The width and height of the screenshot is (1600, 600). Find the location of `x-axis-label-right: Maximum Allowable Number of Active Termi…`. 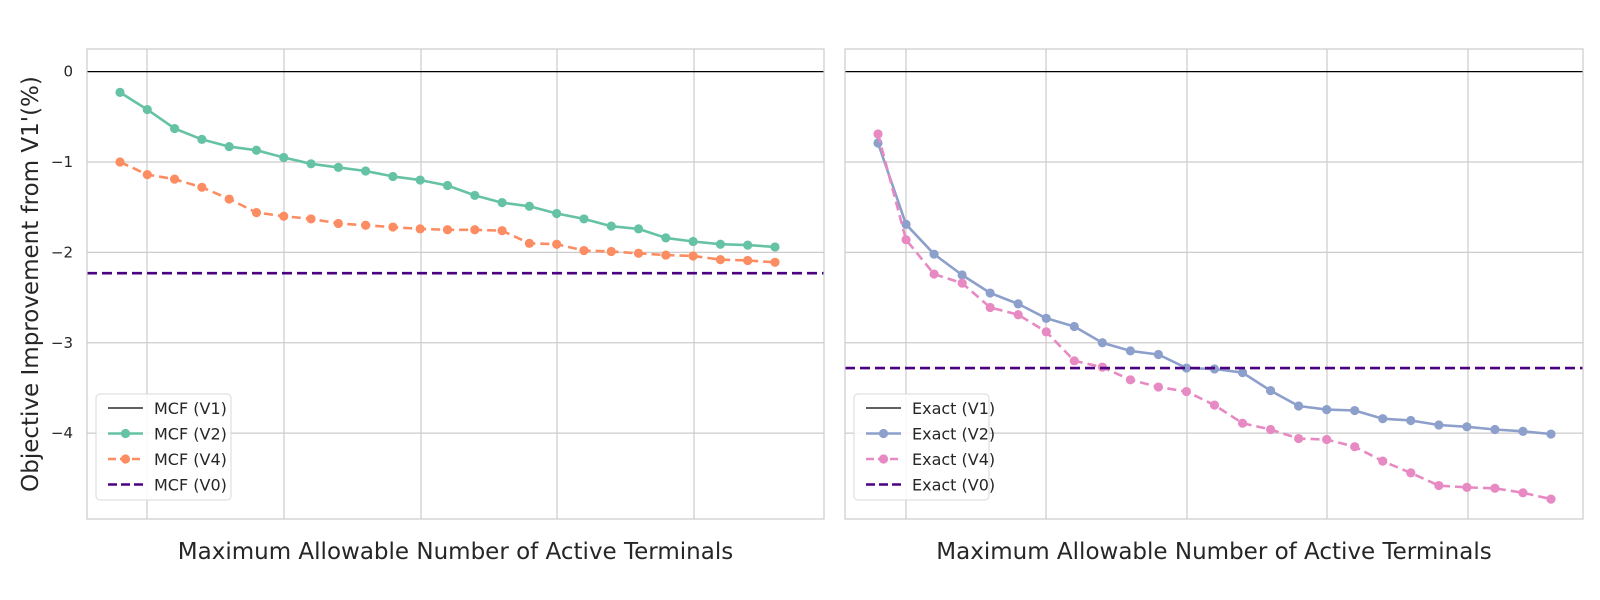

x-axis-label-right: Maximum Allowable Number of Active Termi… is located at coordinates (1213, 552).